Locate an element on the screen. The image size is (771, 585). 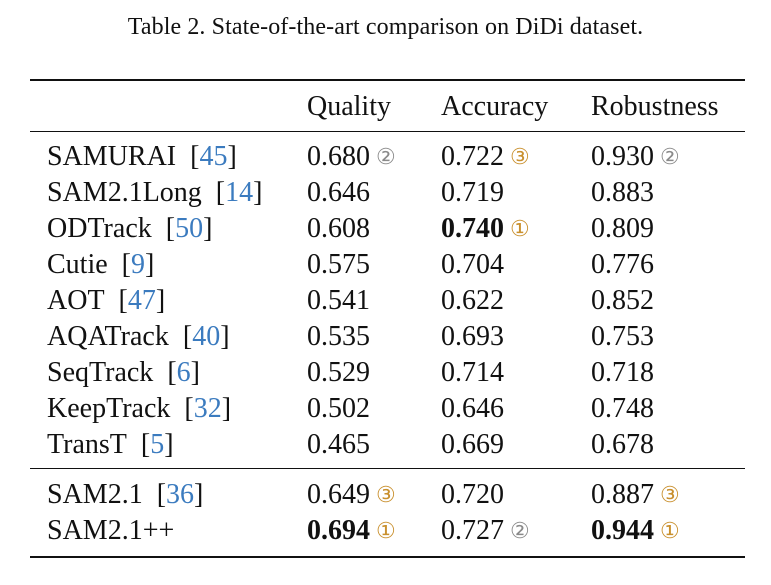
quality-cell: 0.535 is located at coordinates (338, 337).